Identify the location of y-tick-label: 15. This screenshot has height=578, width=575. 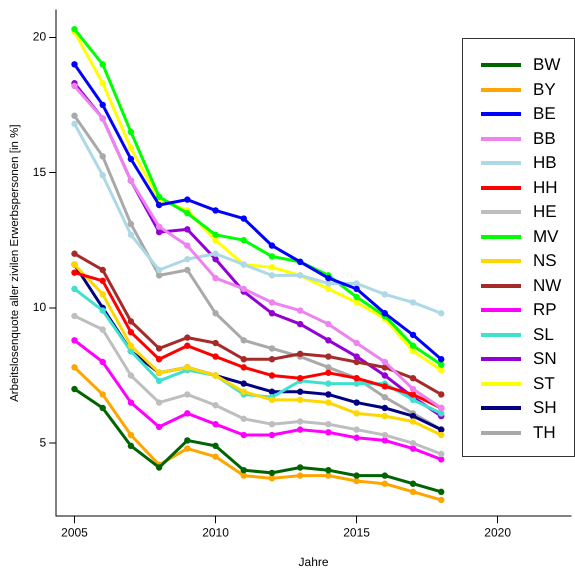
(39, 171).